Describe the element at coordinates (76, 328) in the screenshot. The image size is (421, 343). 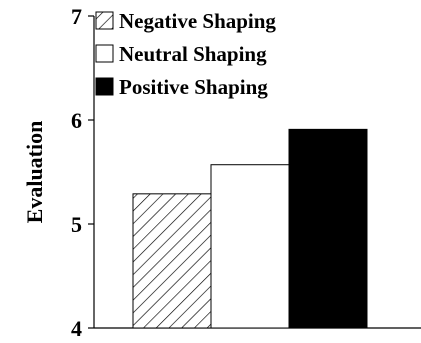
I see `y-tick-label: 4` at that location.